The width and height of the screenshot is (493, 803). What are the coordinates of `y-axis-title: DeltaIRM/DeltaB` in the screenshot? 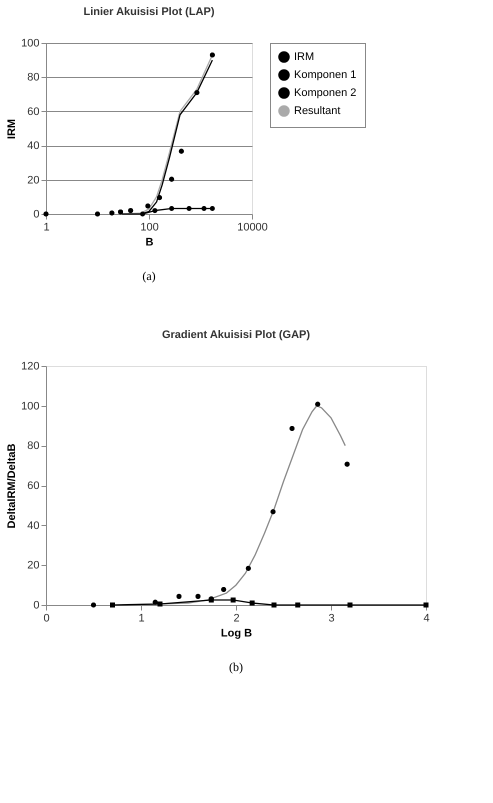 It's located at (12, 485).